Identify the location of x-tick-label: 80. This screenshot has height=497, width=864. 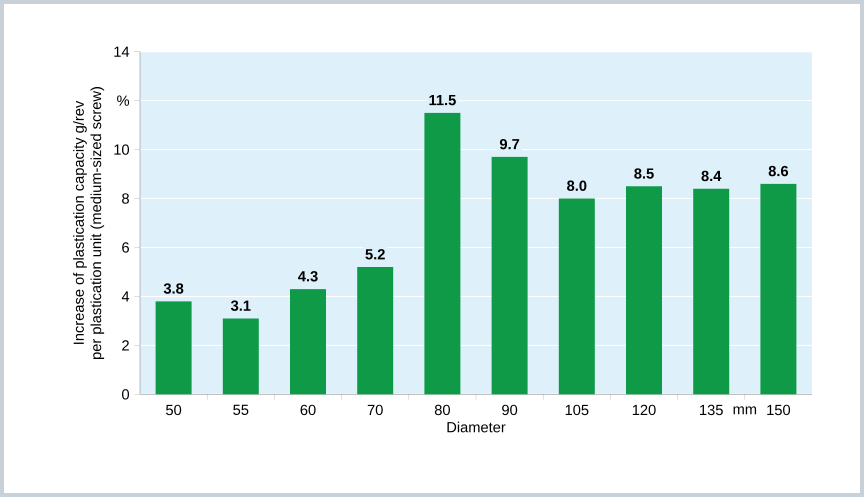
(442, 410).